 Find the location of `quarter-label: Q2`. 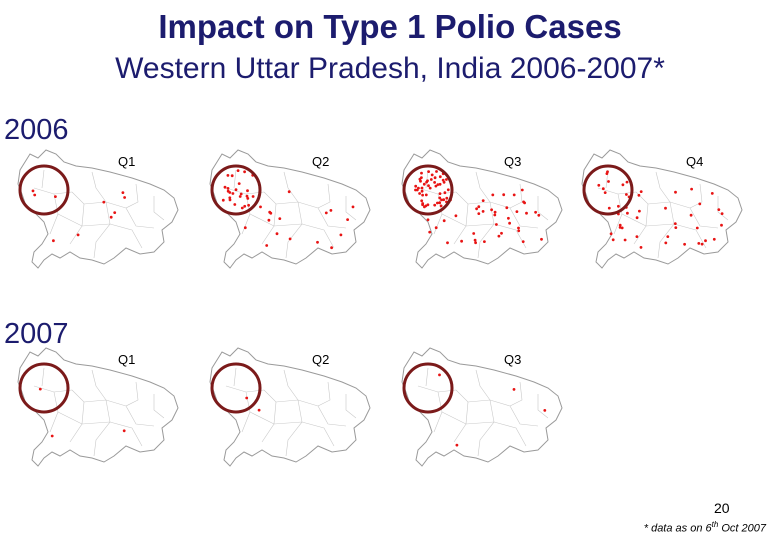

quarter-label: Q2 is located at coordinates (321, 161).